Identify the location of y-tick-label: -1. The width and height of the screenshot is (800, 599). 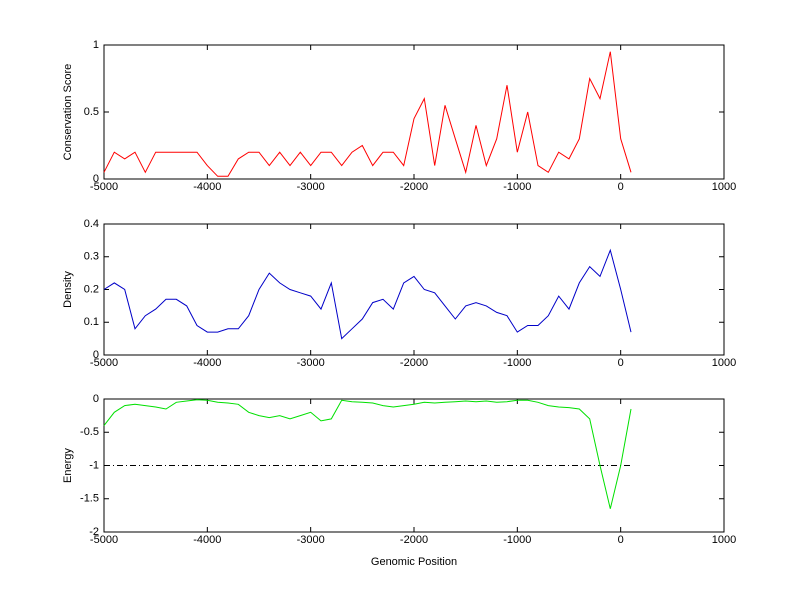
(94, 465).